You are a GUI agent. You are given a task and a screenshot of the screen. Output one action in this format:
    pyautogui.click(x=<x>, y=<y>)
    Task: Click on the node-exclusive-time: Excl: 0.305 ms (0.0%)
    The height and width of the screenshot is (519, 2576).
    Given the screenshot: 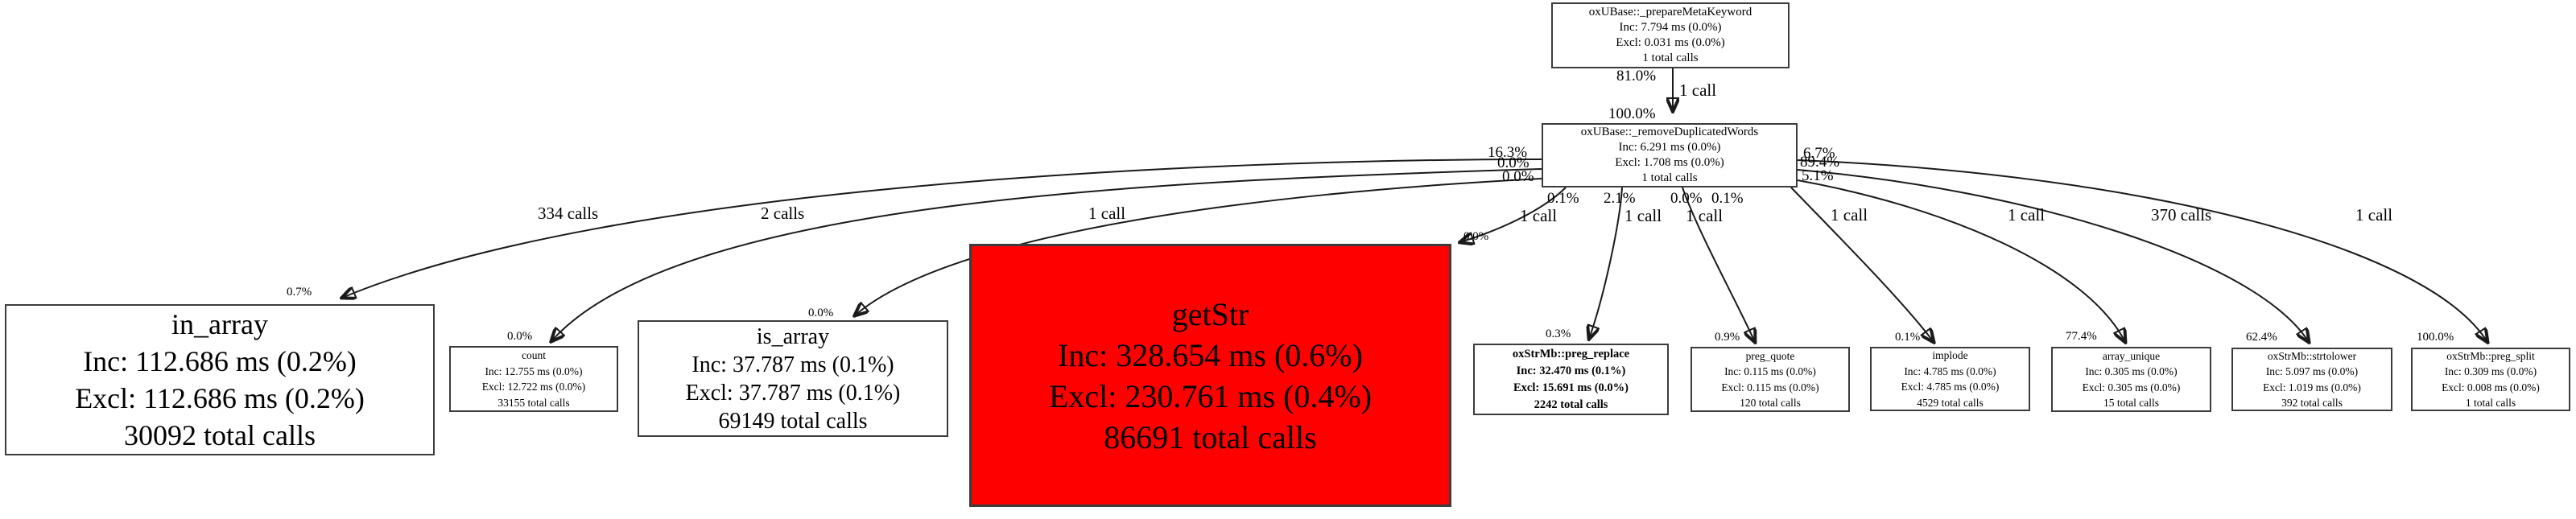 What is the action you would take?
    pyautogui.click(x=2131, y=387)
    